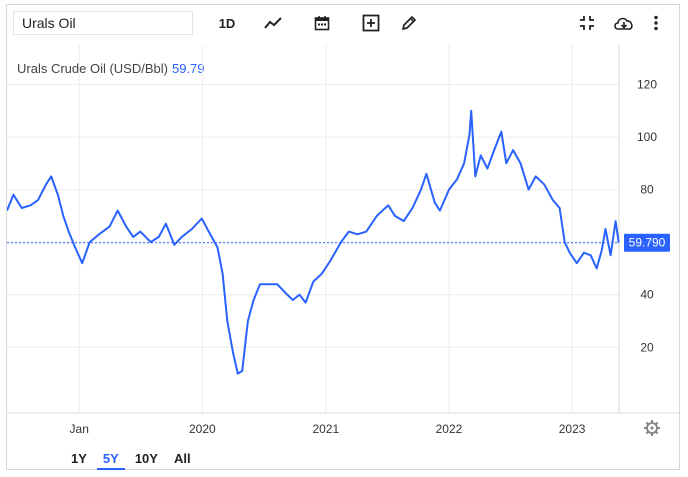  I want to click on date-range-button, so click(322, 23).